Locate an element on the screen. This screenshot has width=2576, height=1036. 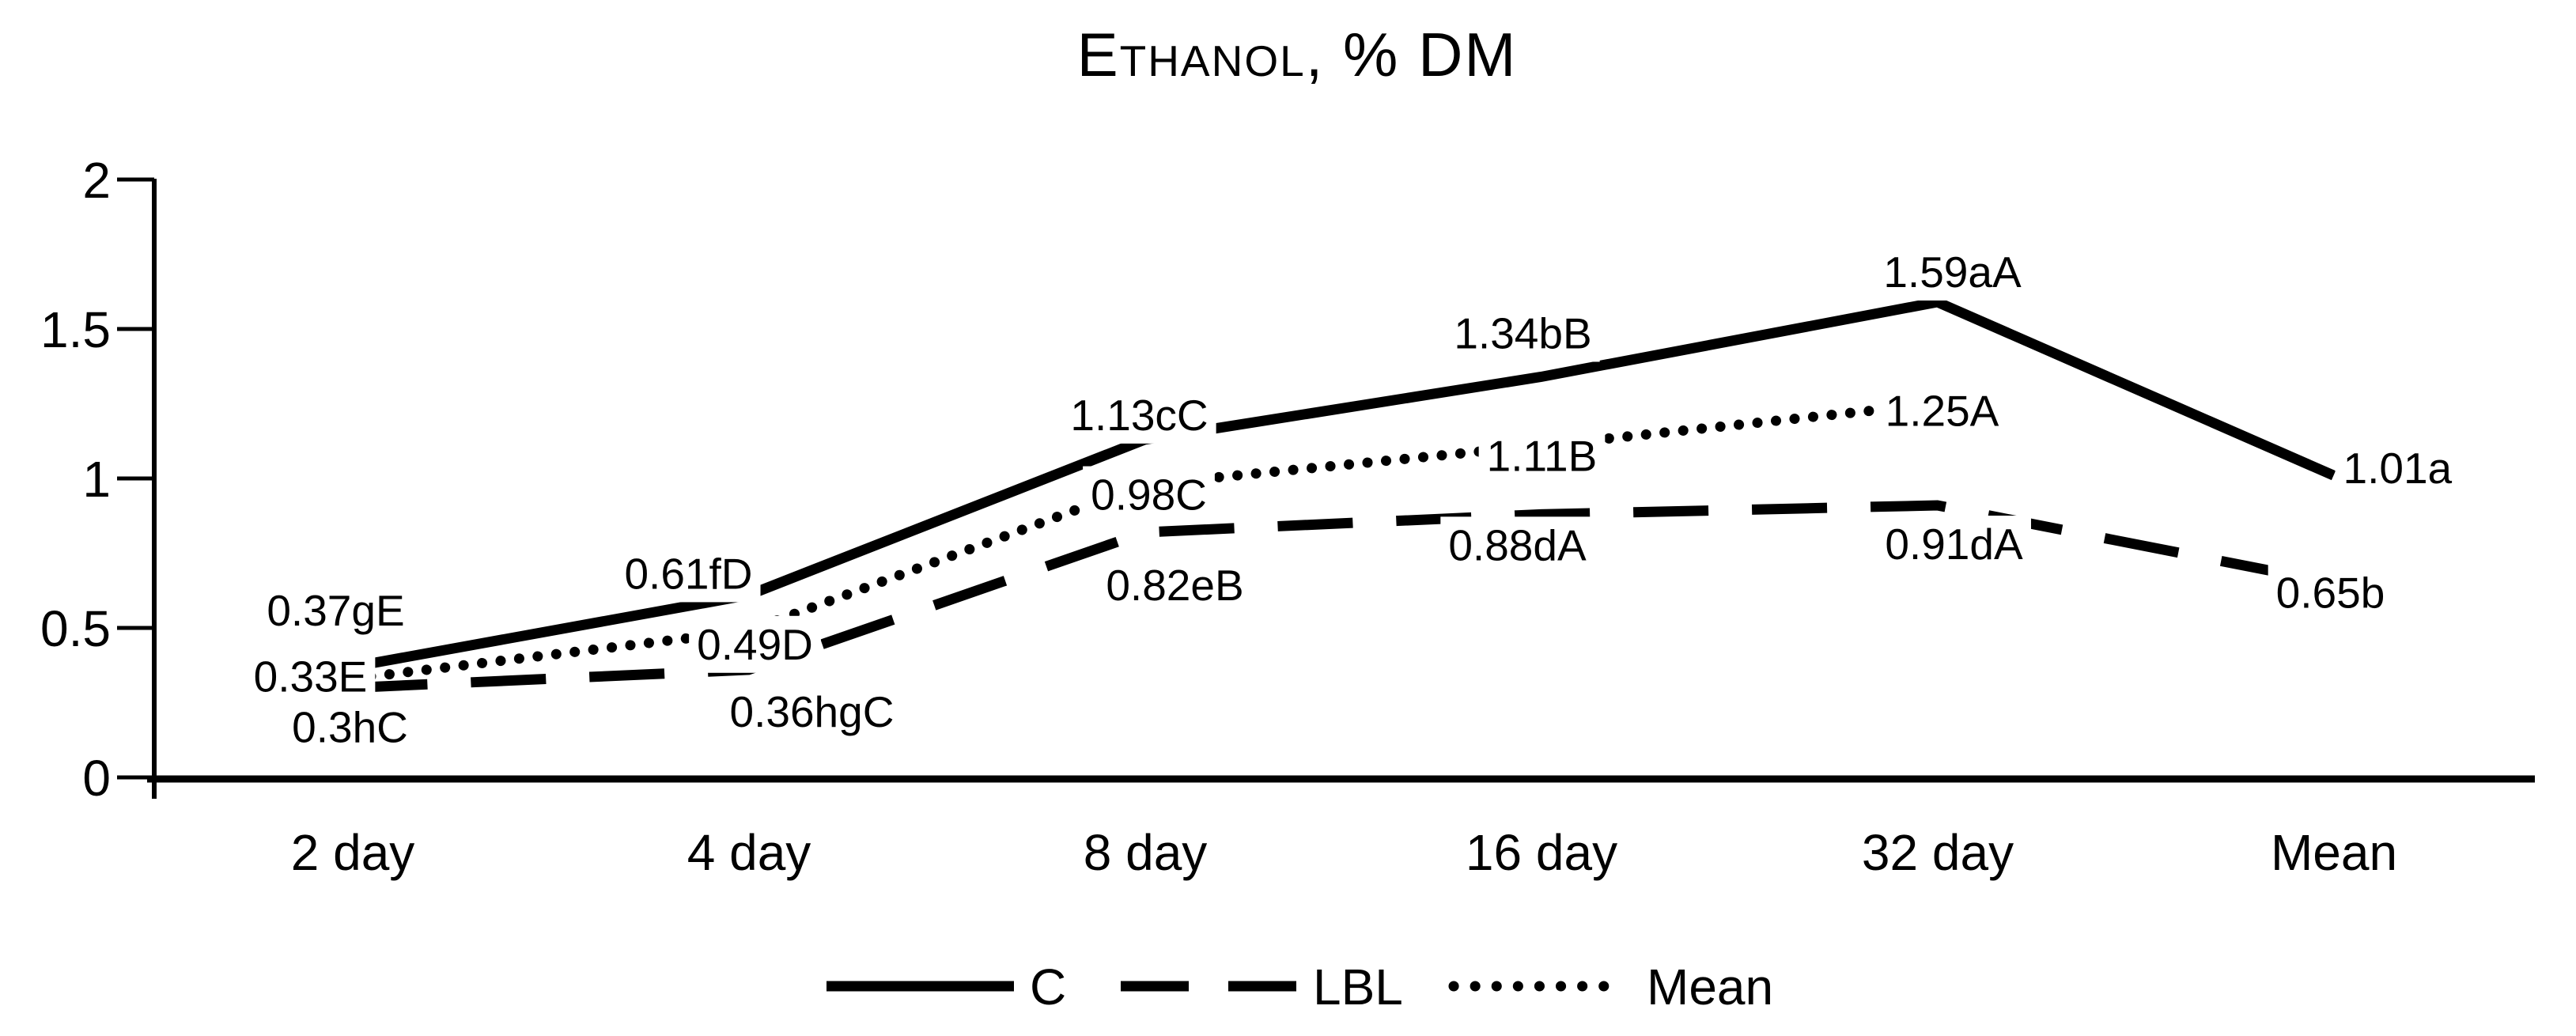
data-label: 0.98C is located at coordinates (1149, 495).